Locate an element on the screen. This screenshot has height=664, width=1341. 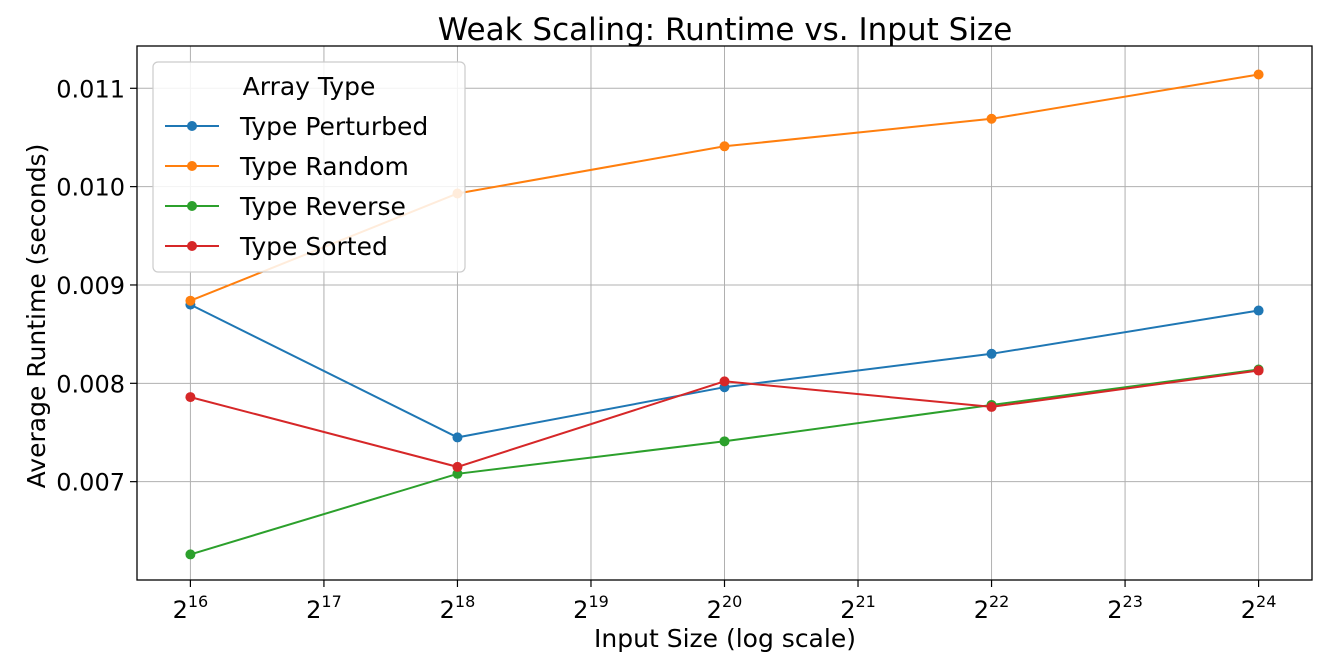
series-type-sorted is located at coordinates (724, 418).